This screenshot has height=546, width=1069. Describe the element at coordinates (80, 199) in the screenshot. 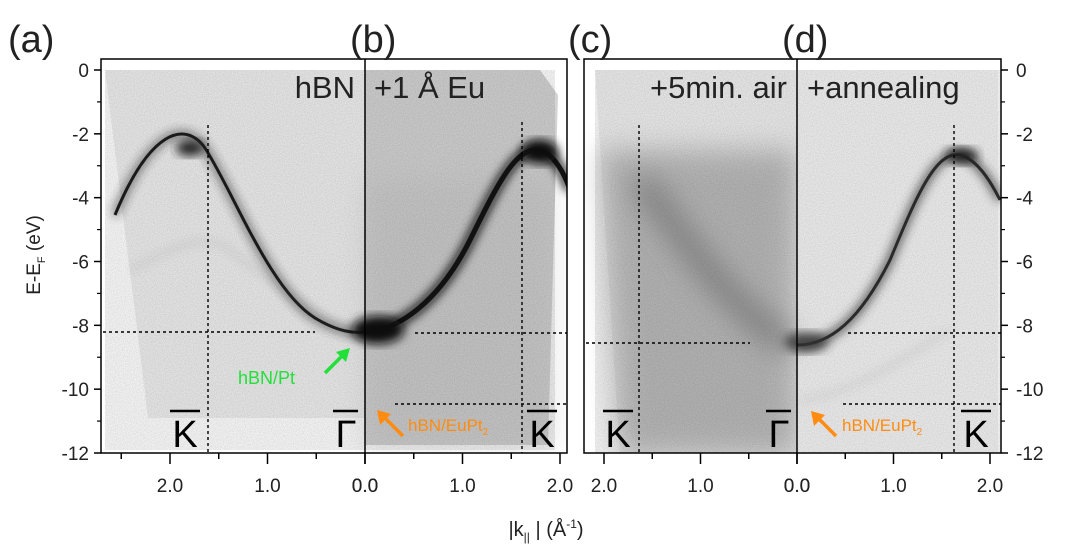

I see `y-tick-label-left: -4` at that location.